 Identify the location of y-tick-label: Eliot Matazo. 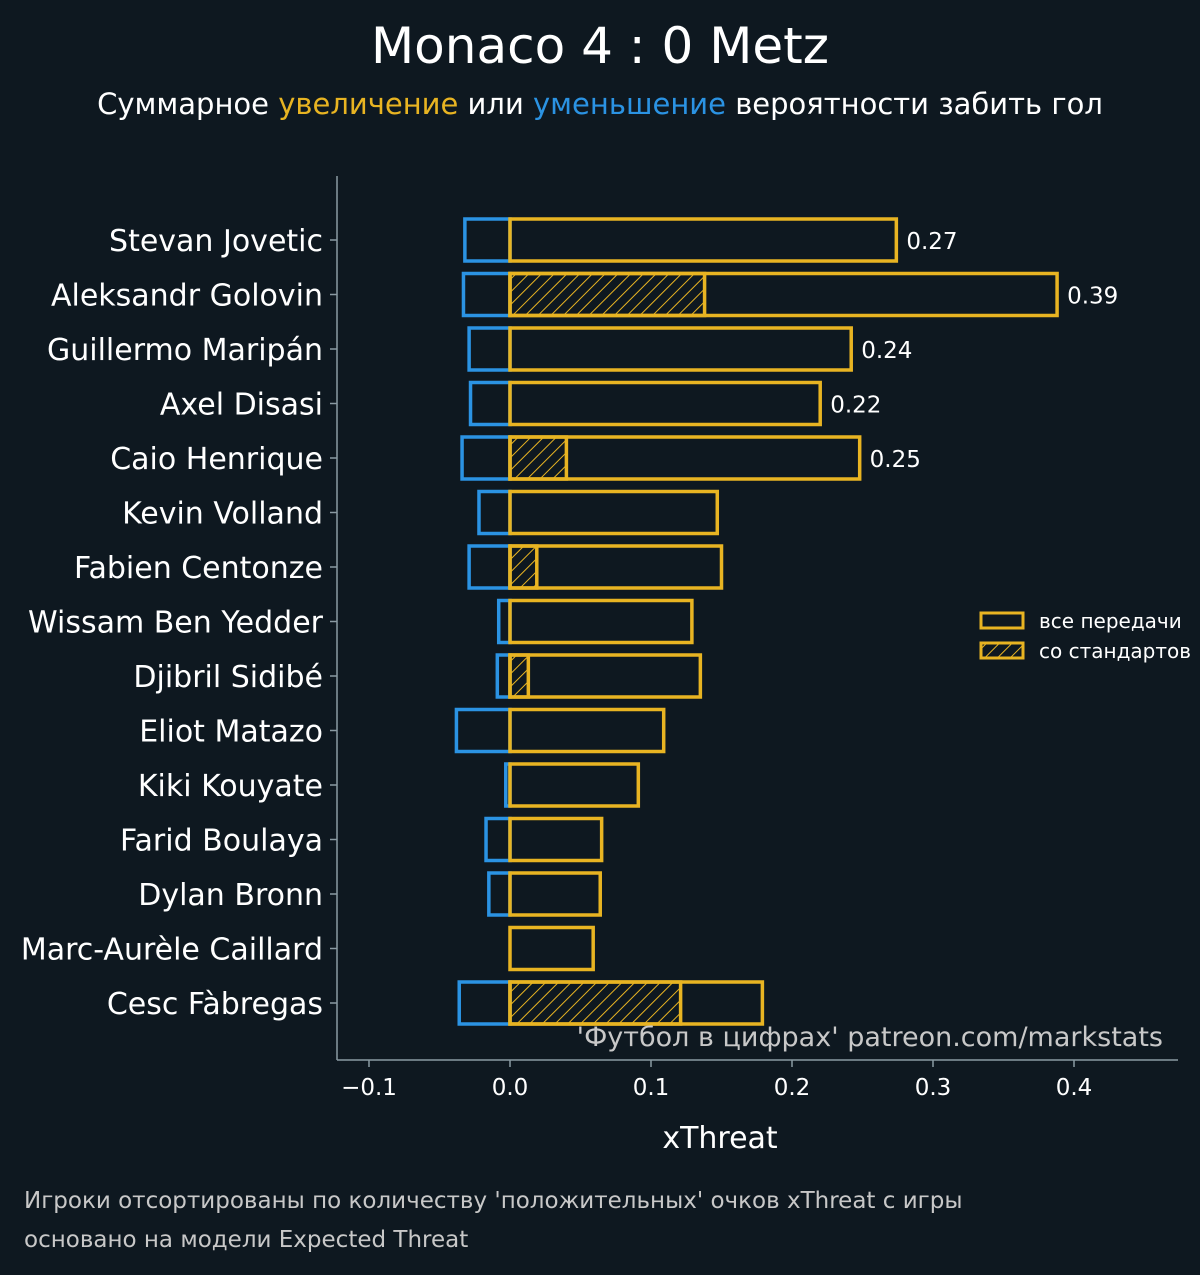
(231, 732).